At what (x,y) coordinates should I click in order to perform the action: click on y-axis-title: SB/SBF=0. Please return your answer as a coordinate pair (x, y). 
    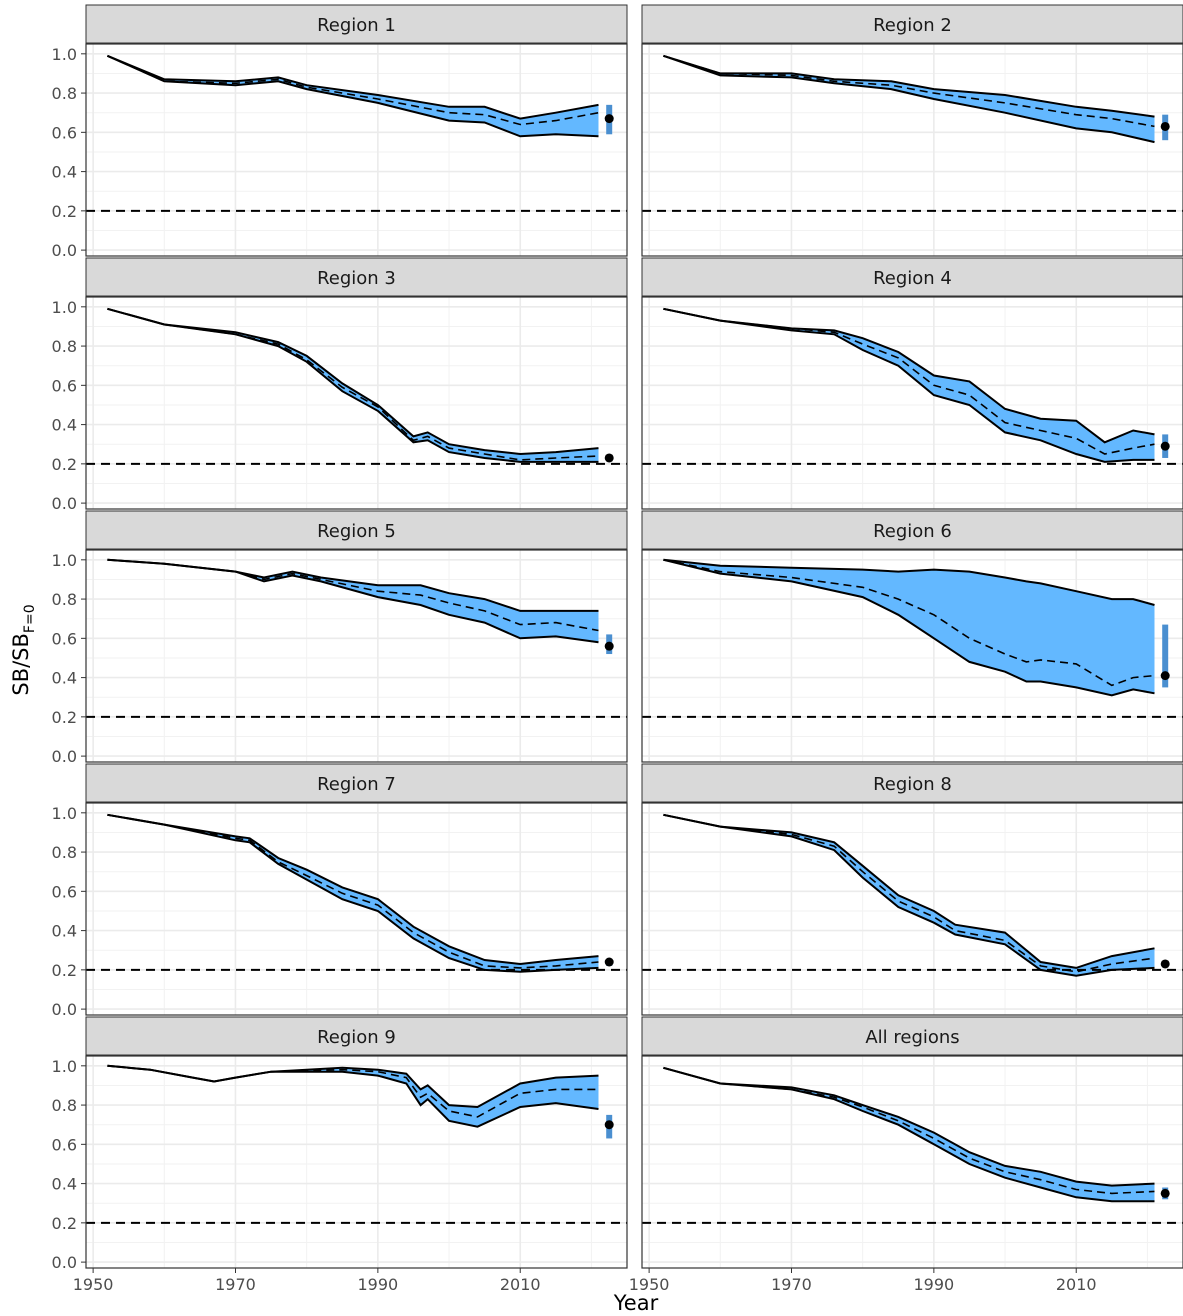
    Looking at the image, I should click on (23, 649).